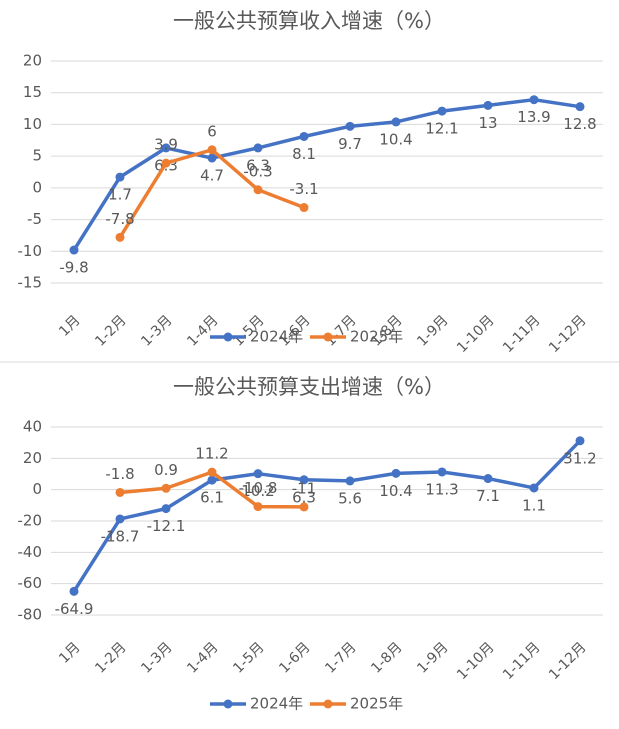  What do you see at coordinates (30, 552) in the screenshot?
I see `y-tick-label: -40` at bounding box center [30, 552].